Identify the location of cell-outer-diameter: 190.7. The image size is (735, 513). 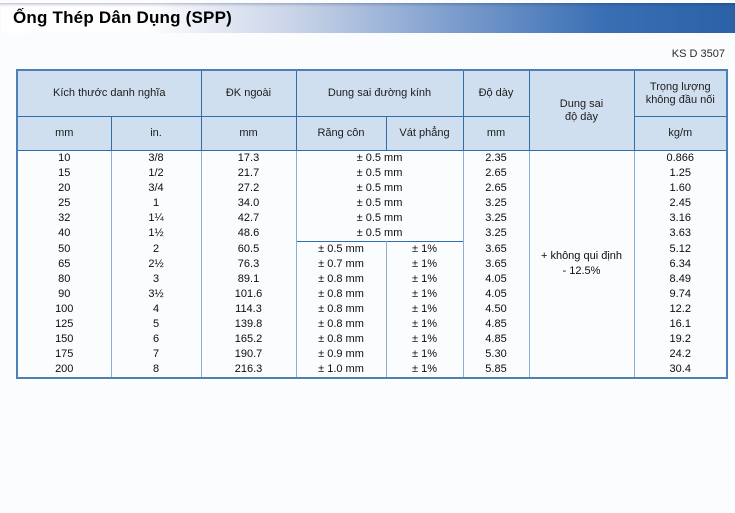
(248, 354).